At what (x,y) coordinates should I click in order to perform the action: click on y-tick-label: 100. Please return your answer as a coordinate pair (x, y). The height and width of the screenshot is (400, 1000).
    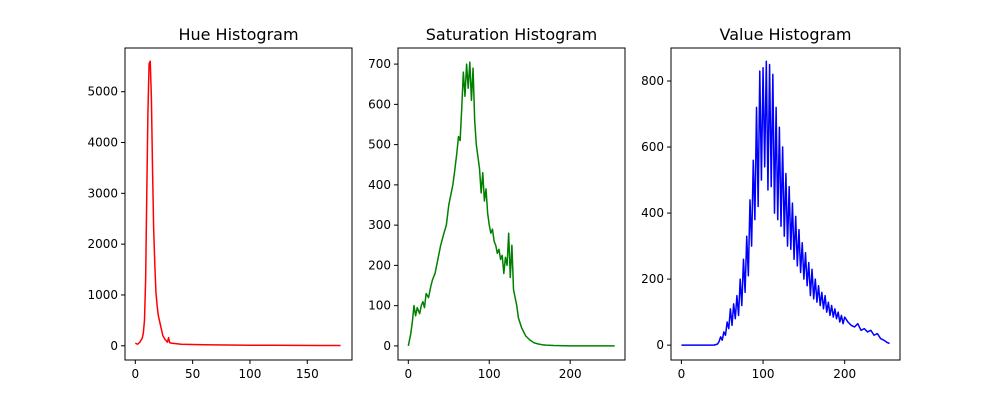
    Looking at the image, I should click on (379, 306).